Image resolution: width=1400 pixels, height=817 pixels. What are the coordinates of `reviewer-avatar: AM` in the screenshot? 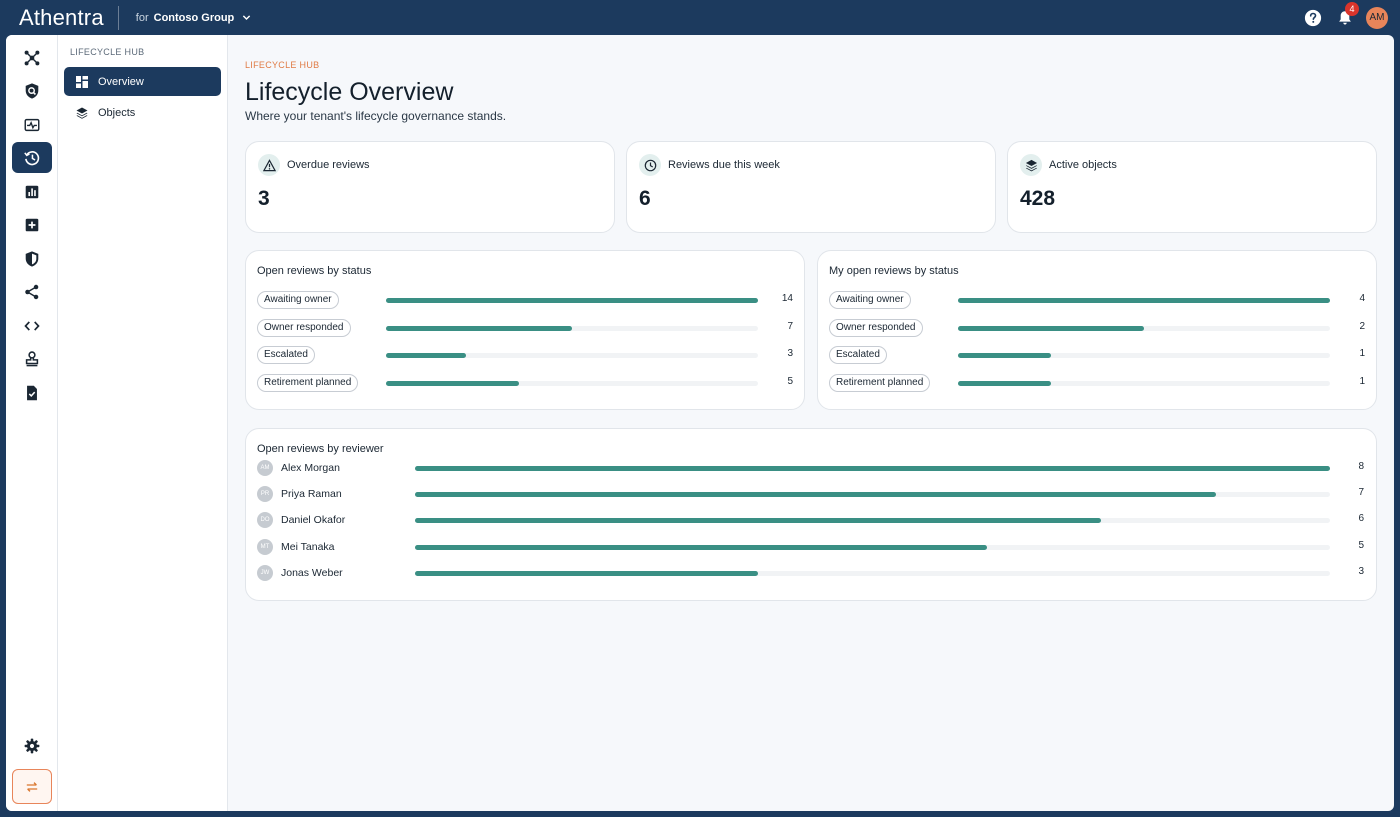 It's located at (265, 468).